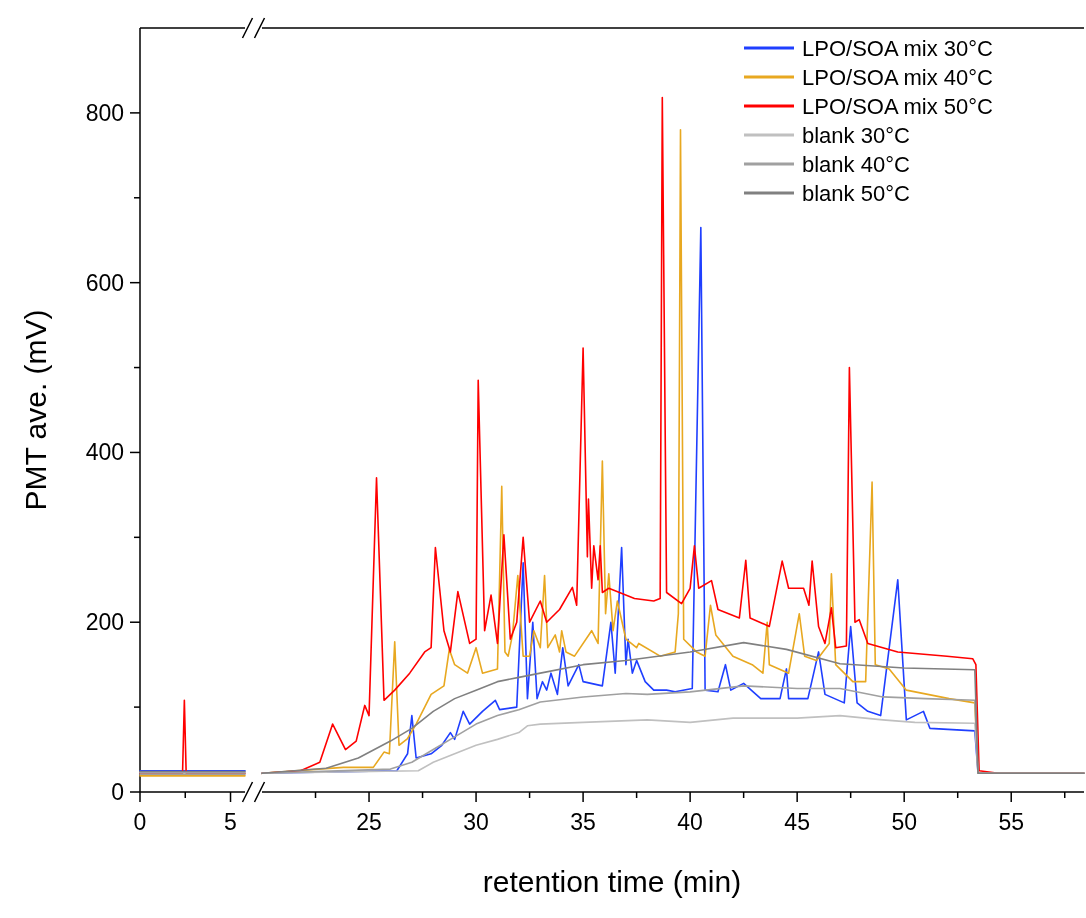  What do you see at coordinates (104, 452) in the screenshot?
I see `y-tick-label: 400` at bounding box center [104, 452].